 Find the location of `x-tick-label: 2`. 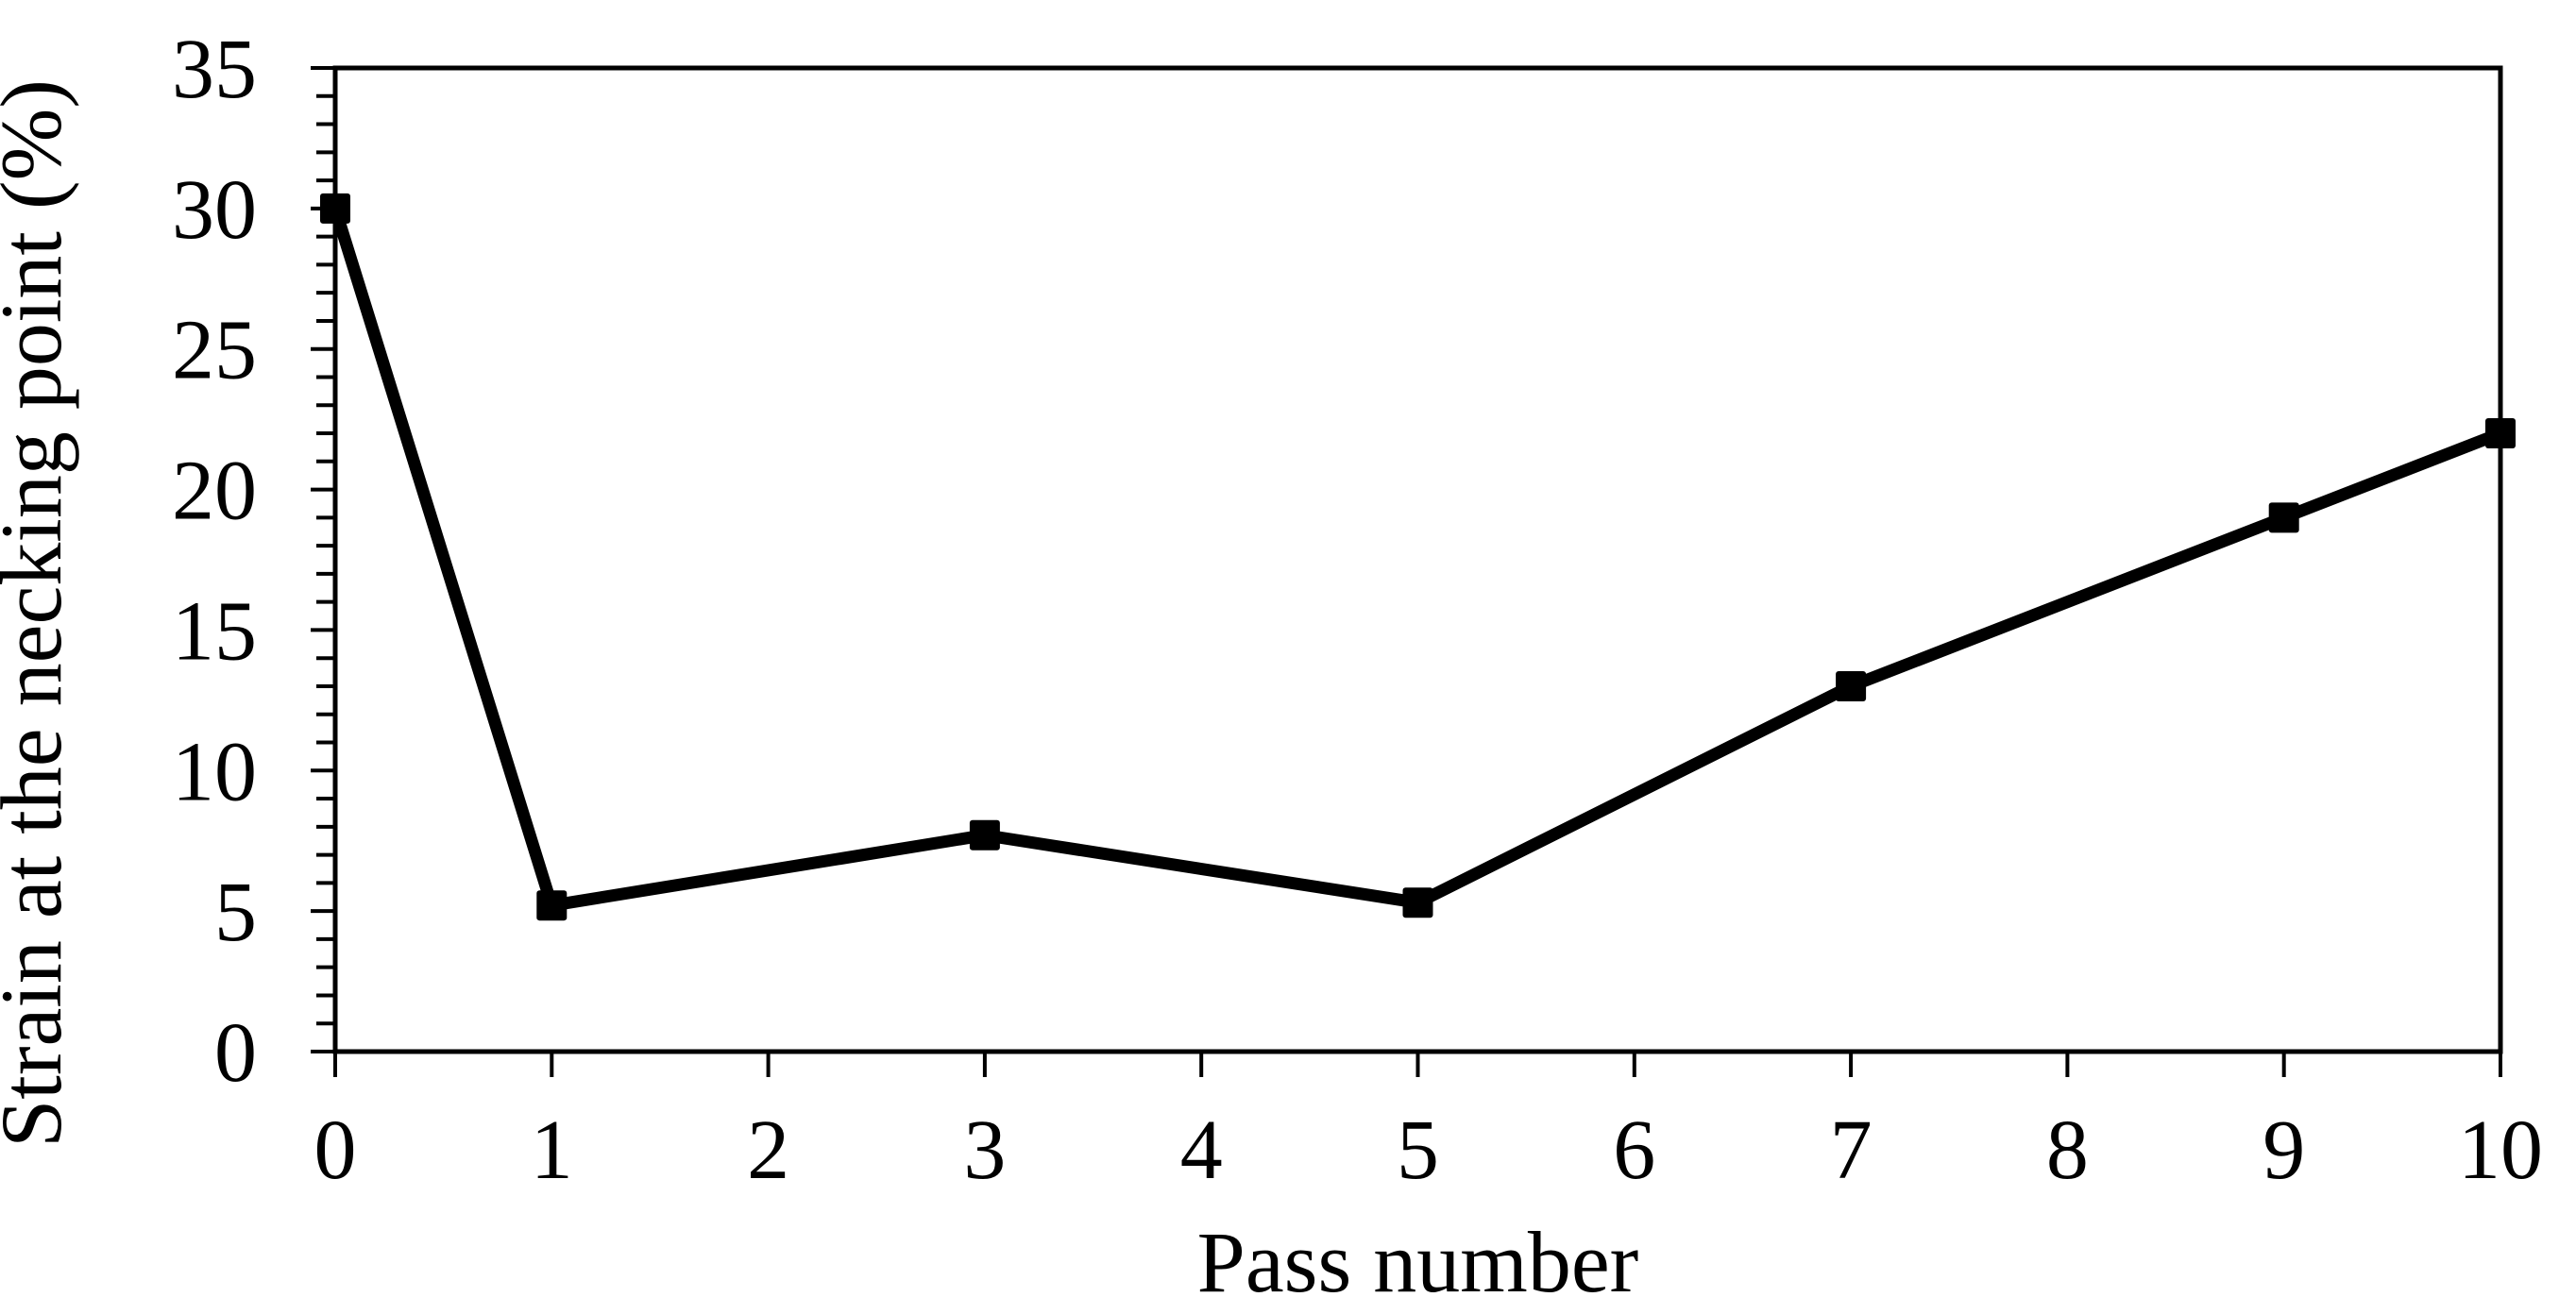

x-tick-label: 2 is located at coordinates (768, 1150).